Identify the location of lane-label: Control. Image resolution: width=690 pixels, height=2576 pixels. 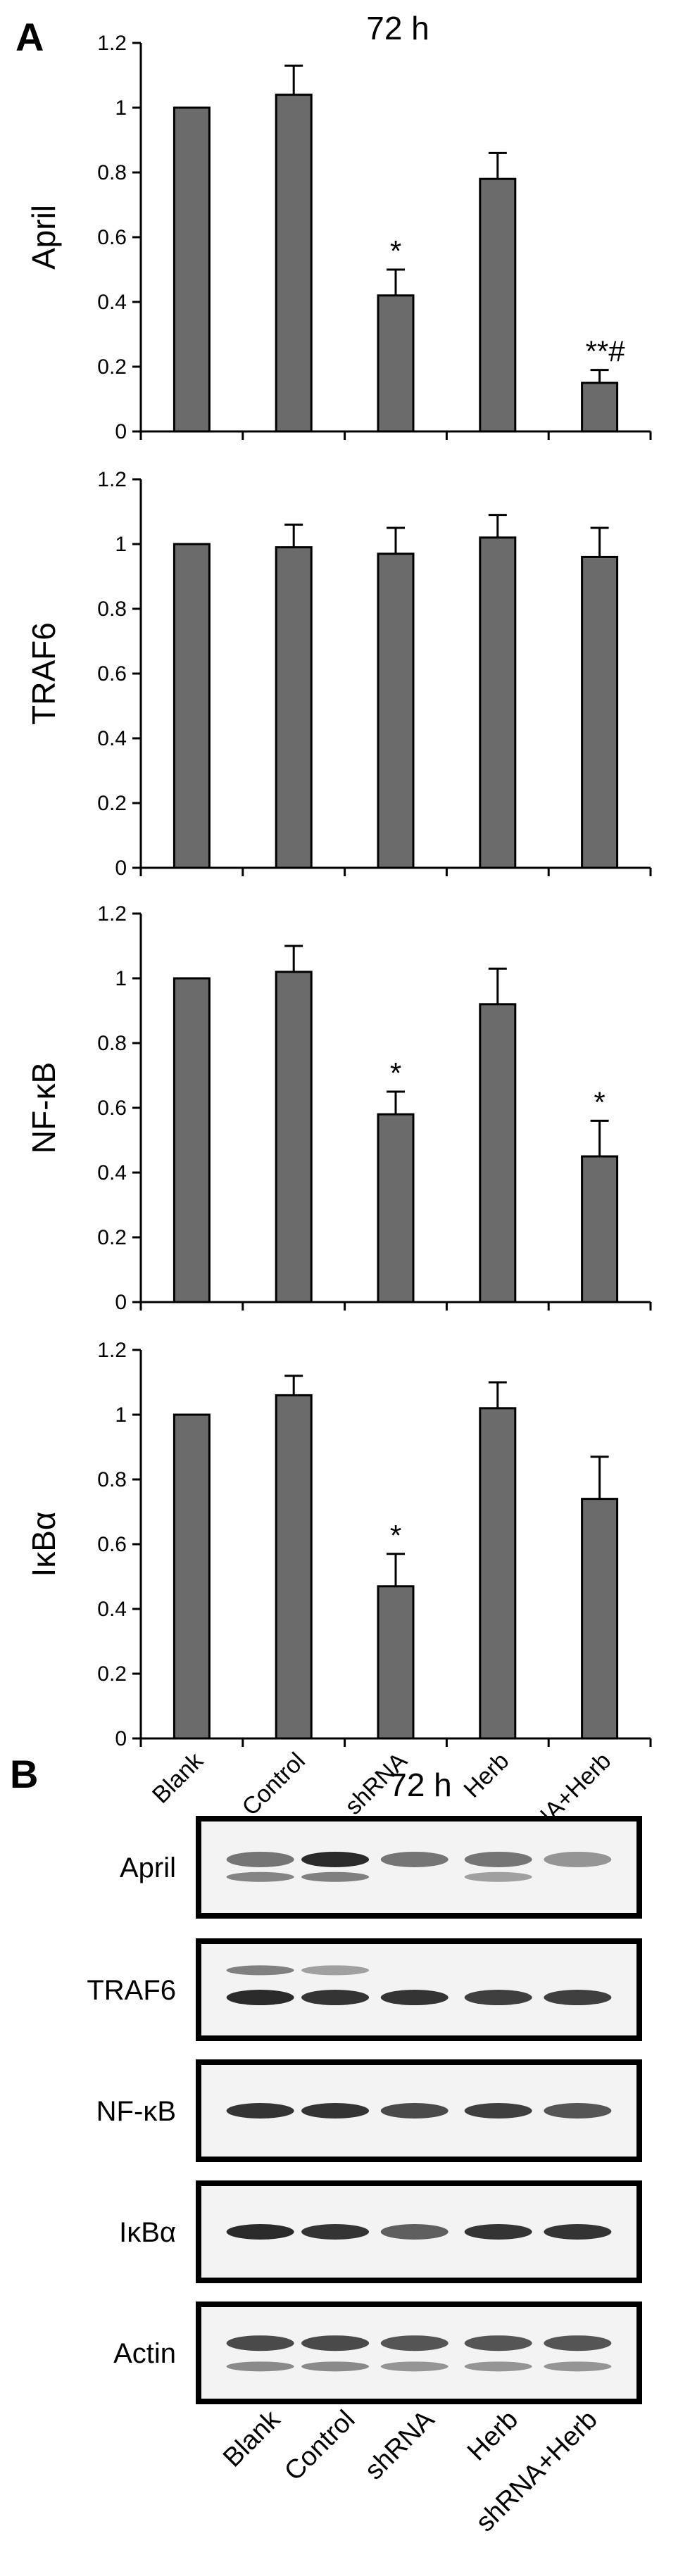
(319, 2446).